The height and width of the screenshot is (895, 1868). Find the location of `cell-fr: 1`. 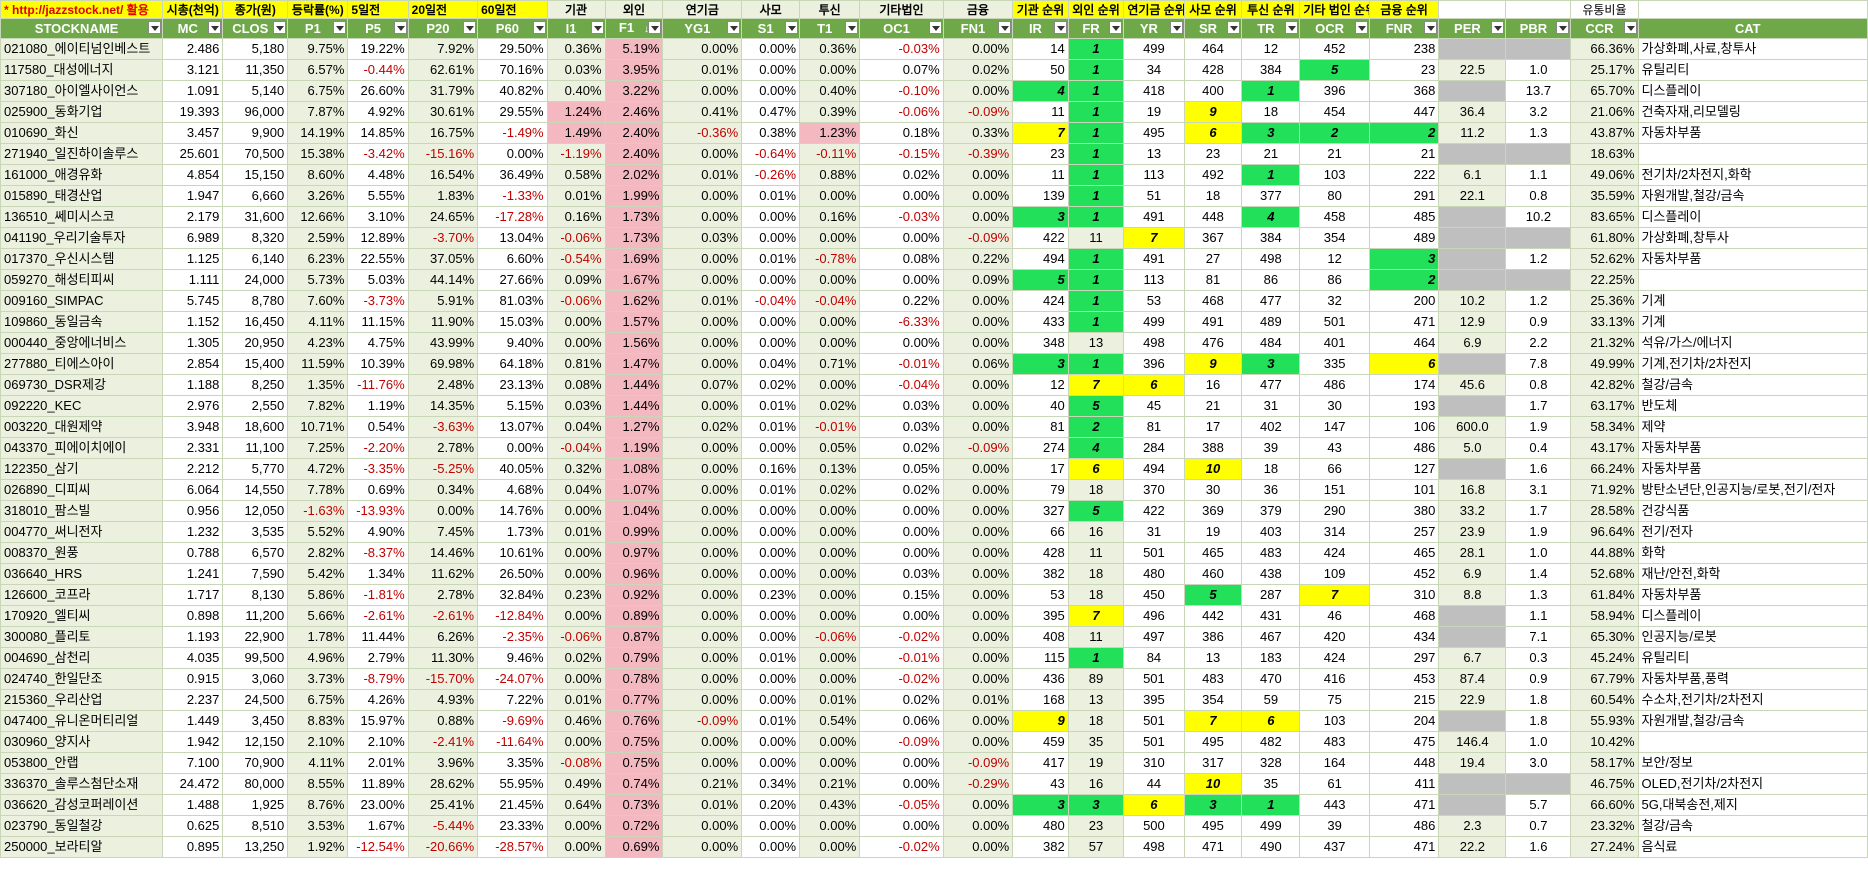

cell-fr: 1 is located at coordinates (1096, 49).